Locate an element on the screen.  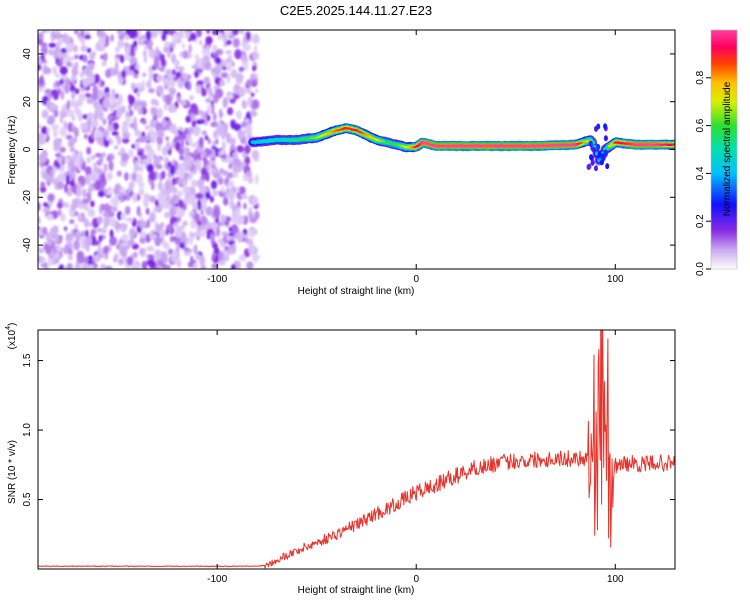
y-tick-label: 1.0 is located at coordinates (27, 430).